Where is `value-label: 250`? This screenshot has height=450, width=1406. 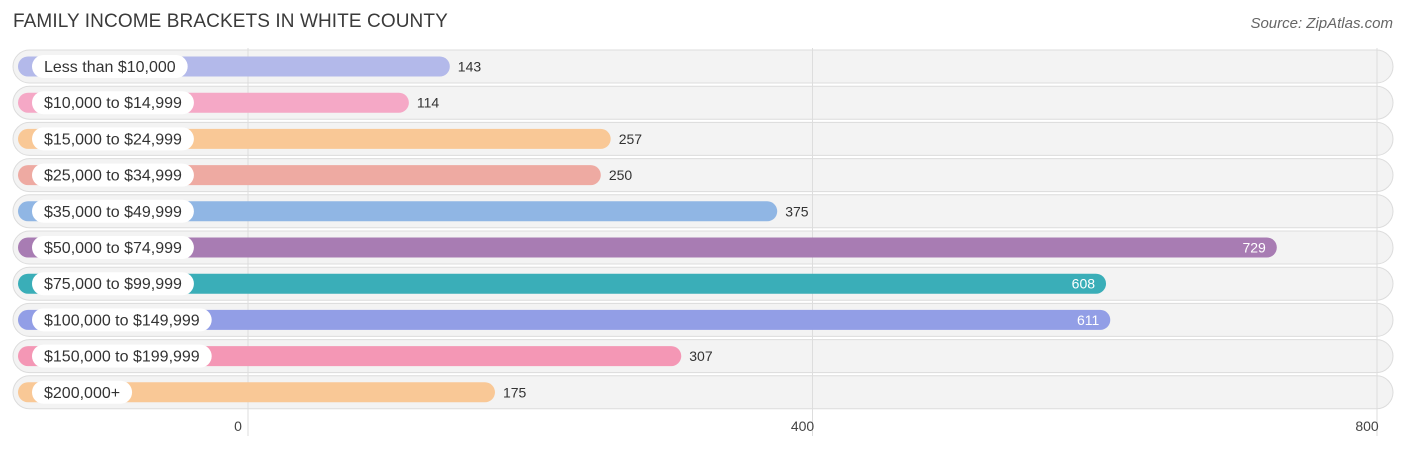
value-label: 250 is located at coordinates (621, 175).